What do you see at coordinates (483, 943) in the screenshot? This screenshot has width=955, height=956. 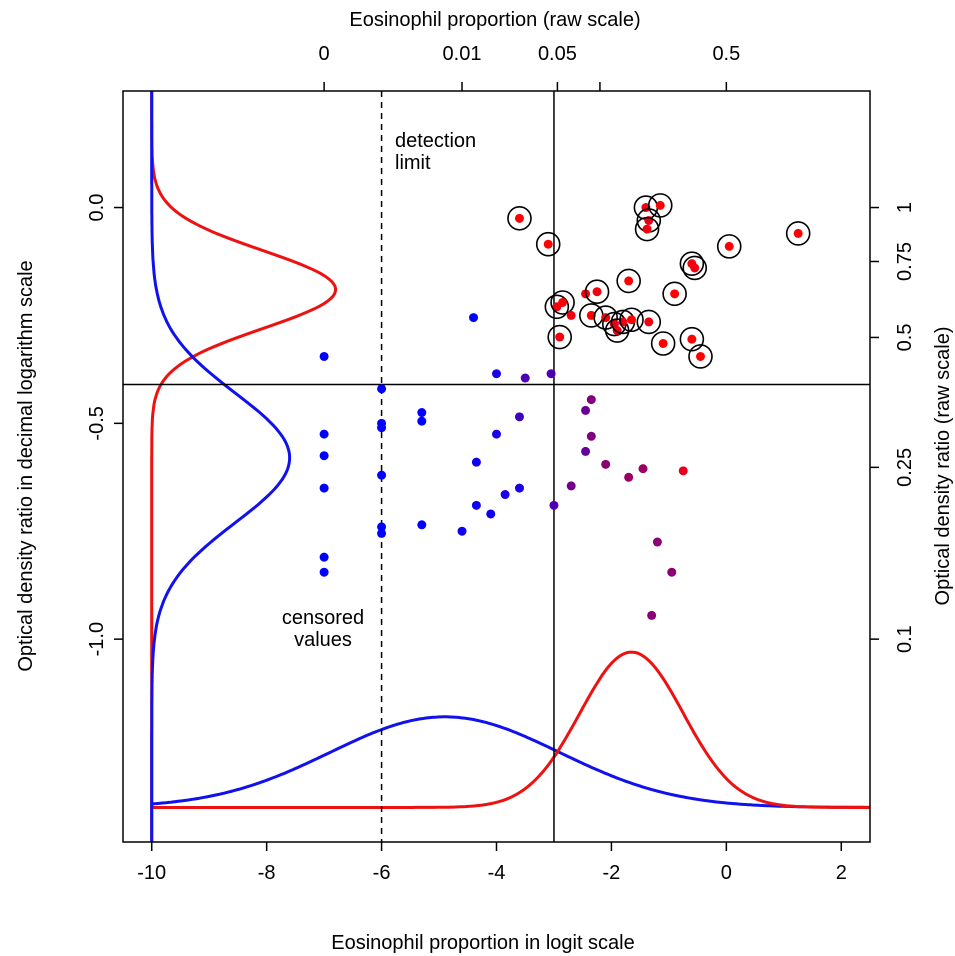 I see `x-axis-title-bottom: Eosinophil proportion in logit scale` at bounding box center [483, 943].